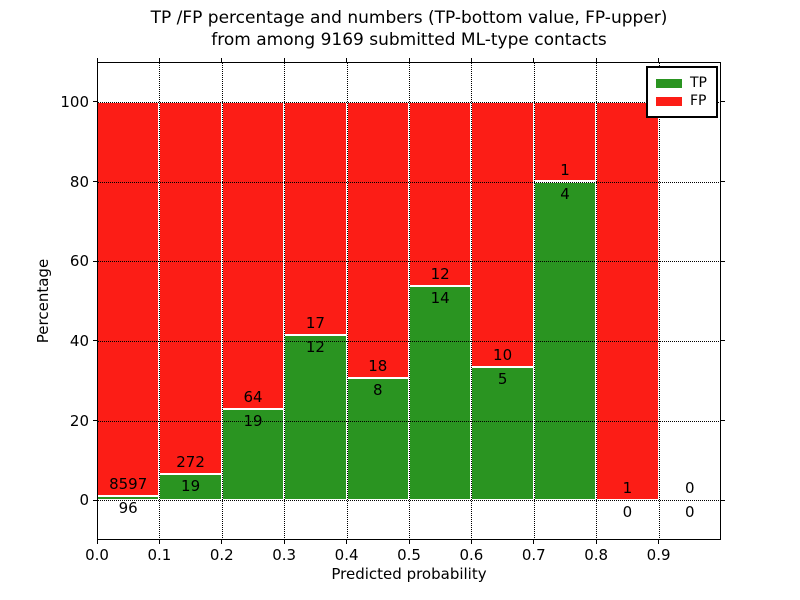 The image size is (800, 600). I want to click on x-axis-label: Predicted probability, so click(409, 574).